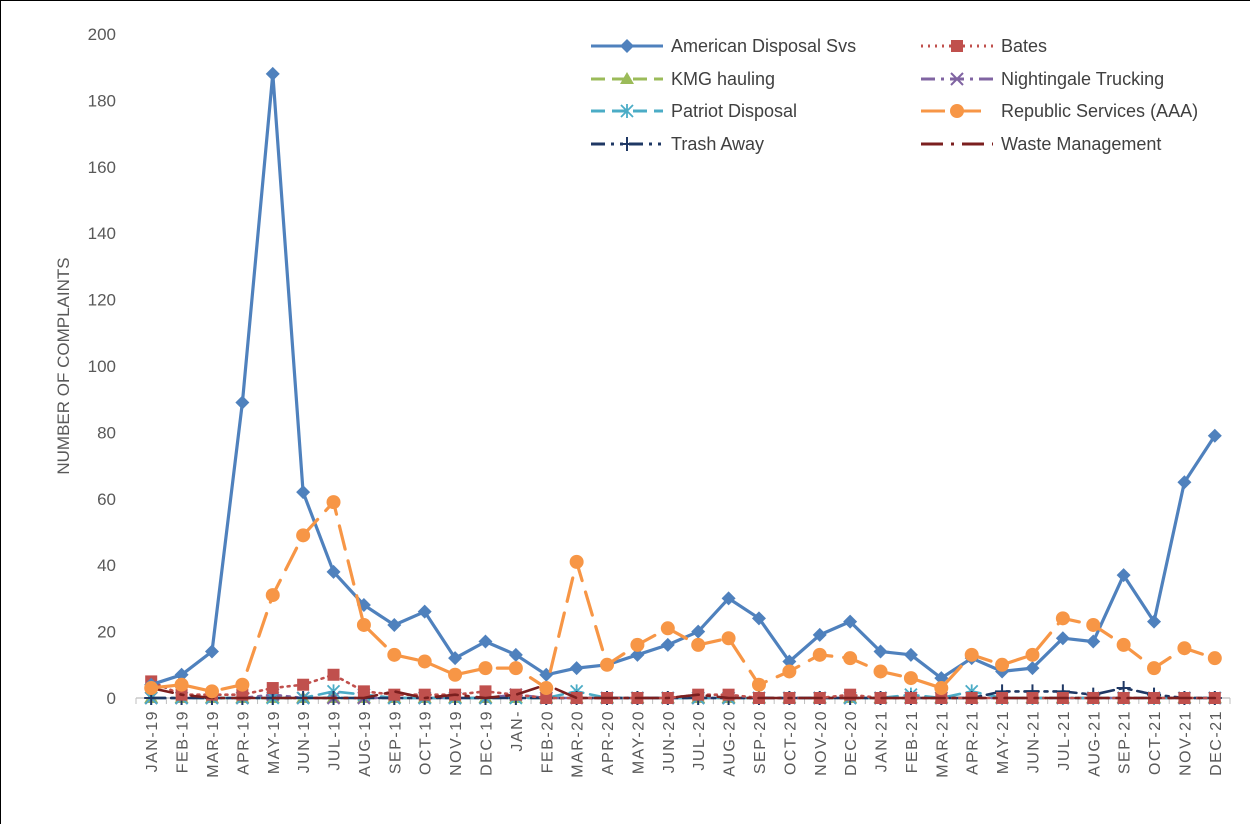 The height and width of the screenshot is (829, 1250). I want to click on legend-item-bates: Bates, so click(984, 46).